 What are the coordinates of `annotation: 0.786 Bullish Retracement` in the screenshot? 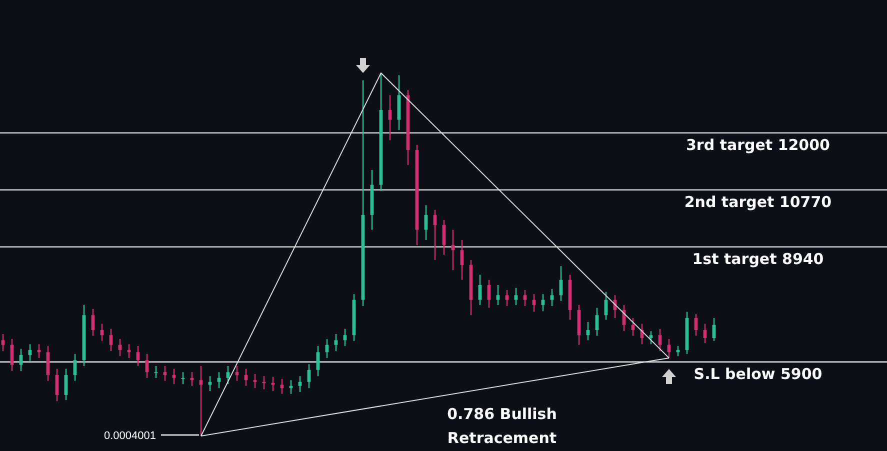 It's located at (502, 426).